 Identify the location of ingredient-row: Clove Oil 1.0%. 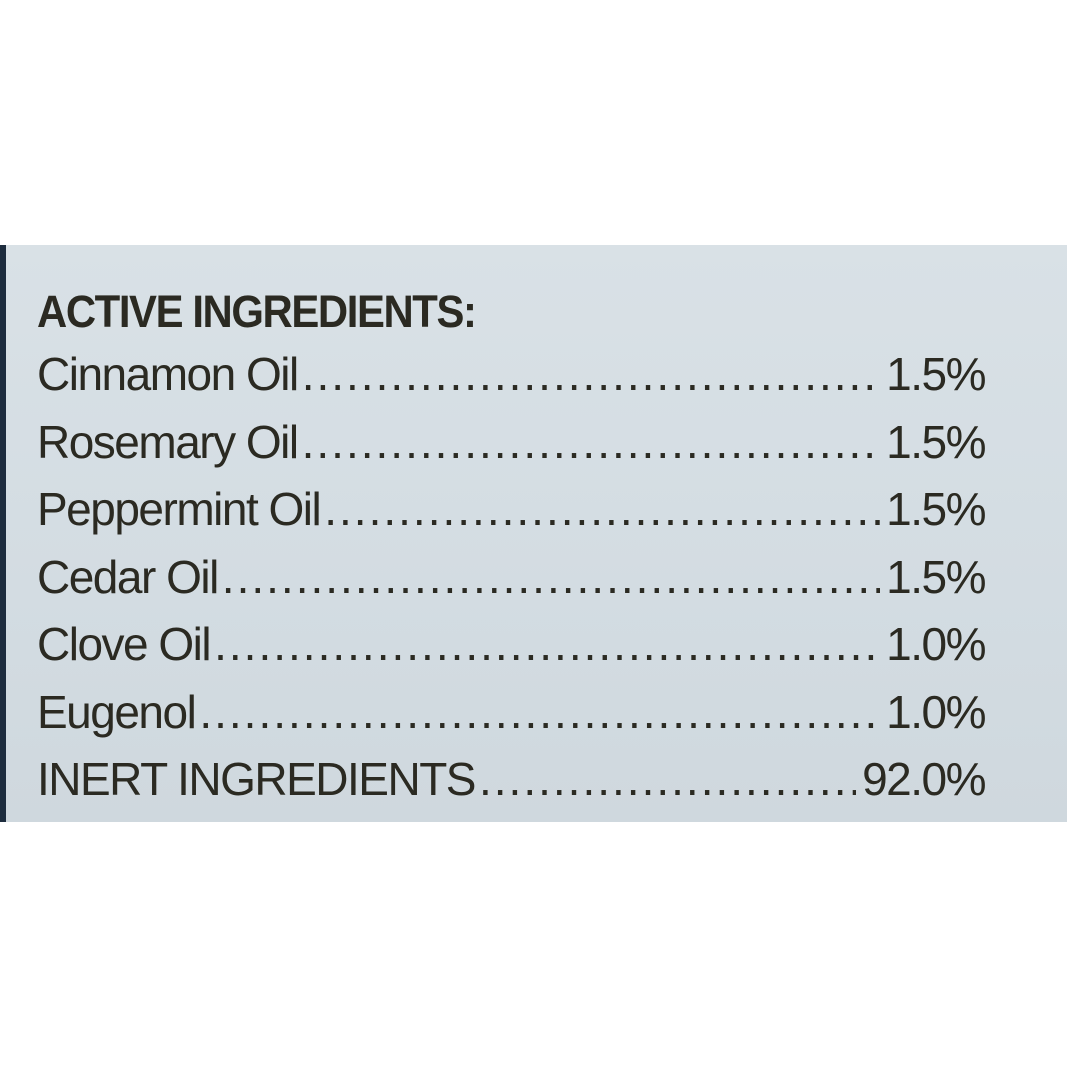
(511, 645).